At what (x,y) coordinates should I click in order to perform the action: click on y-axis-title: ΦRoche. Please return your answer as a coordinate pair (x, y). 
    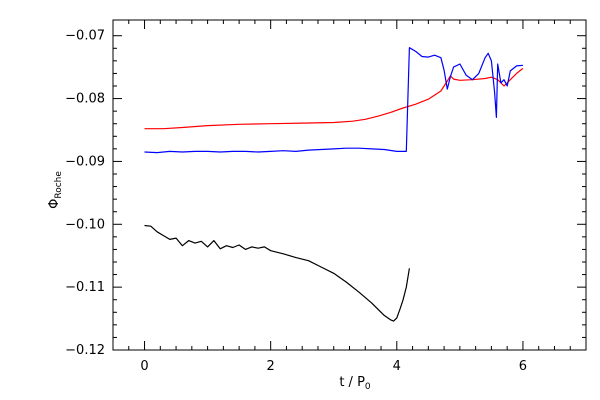
    Looking at the image, I should click on (55, 190).